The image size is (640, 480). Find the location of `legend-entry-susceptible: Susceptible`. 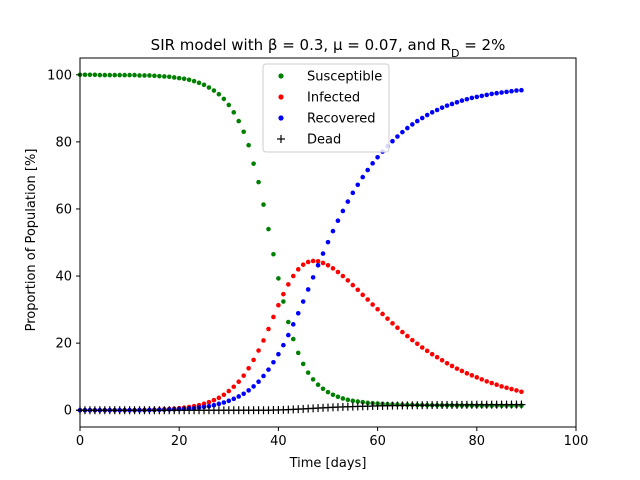

legend-entry-susceptible: Susceptible is located at coordinates (330, 77).